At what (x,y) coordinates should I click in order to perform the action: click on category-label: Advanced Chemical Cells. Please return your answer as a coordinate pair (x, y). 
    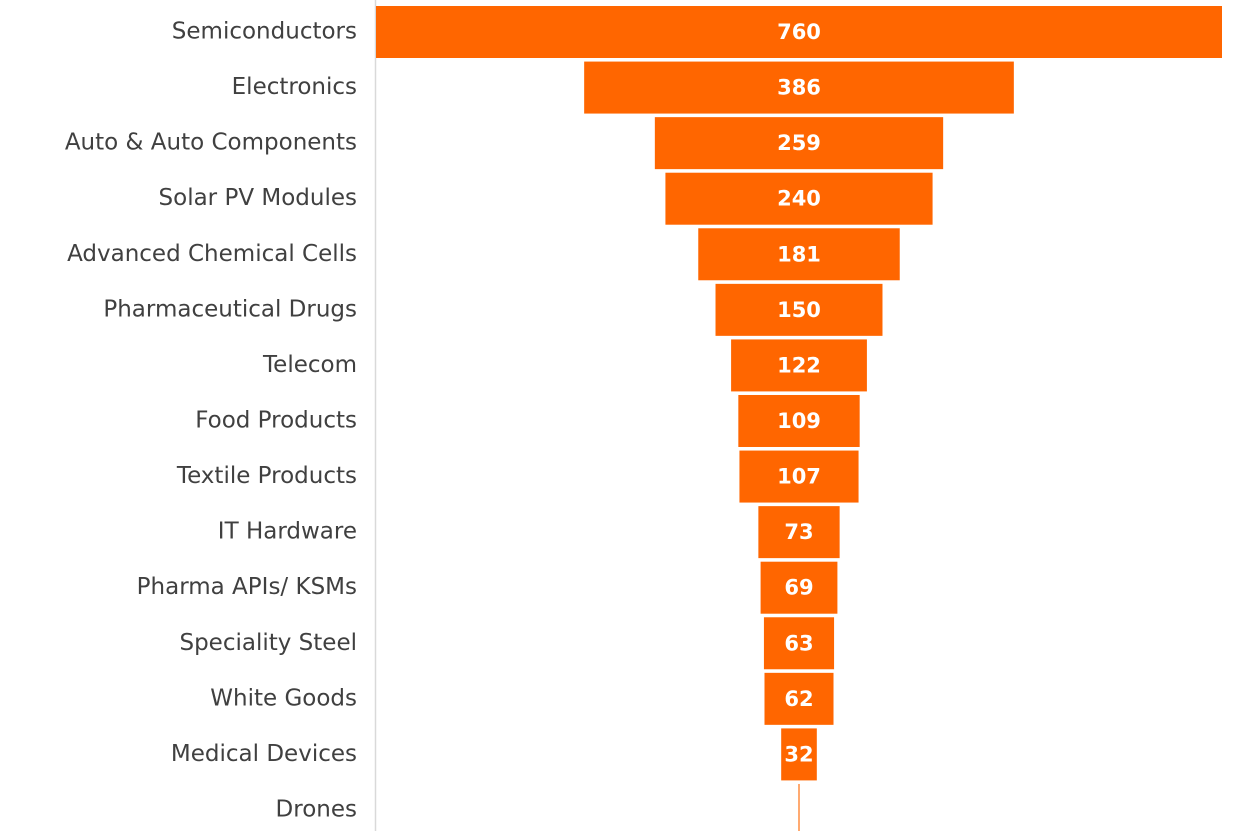
    Looking at the image, I should click on (212, 254).